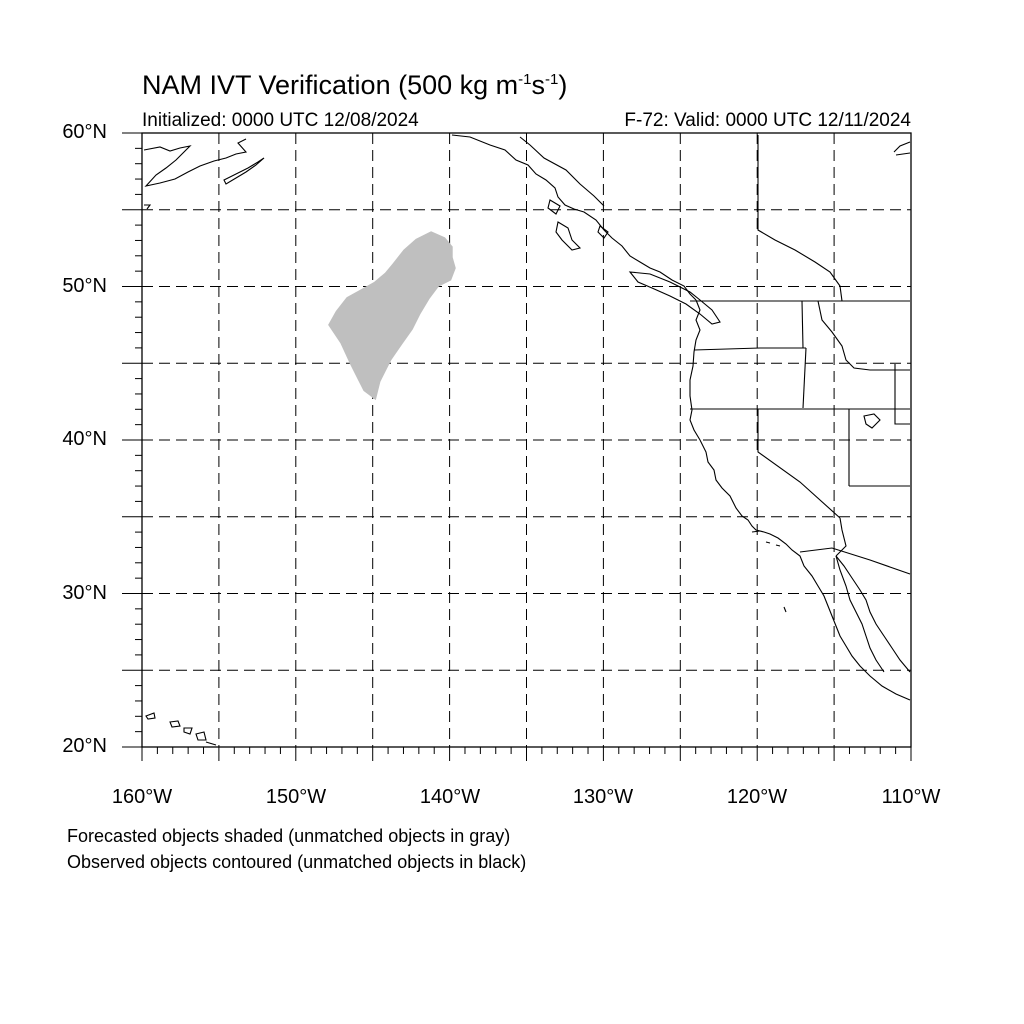  I want to click on lon-label-120w: 120°W, so click(757, 797).